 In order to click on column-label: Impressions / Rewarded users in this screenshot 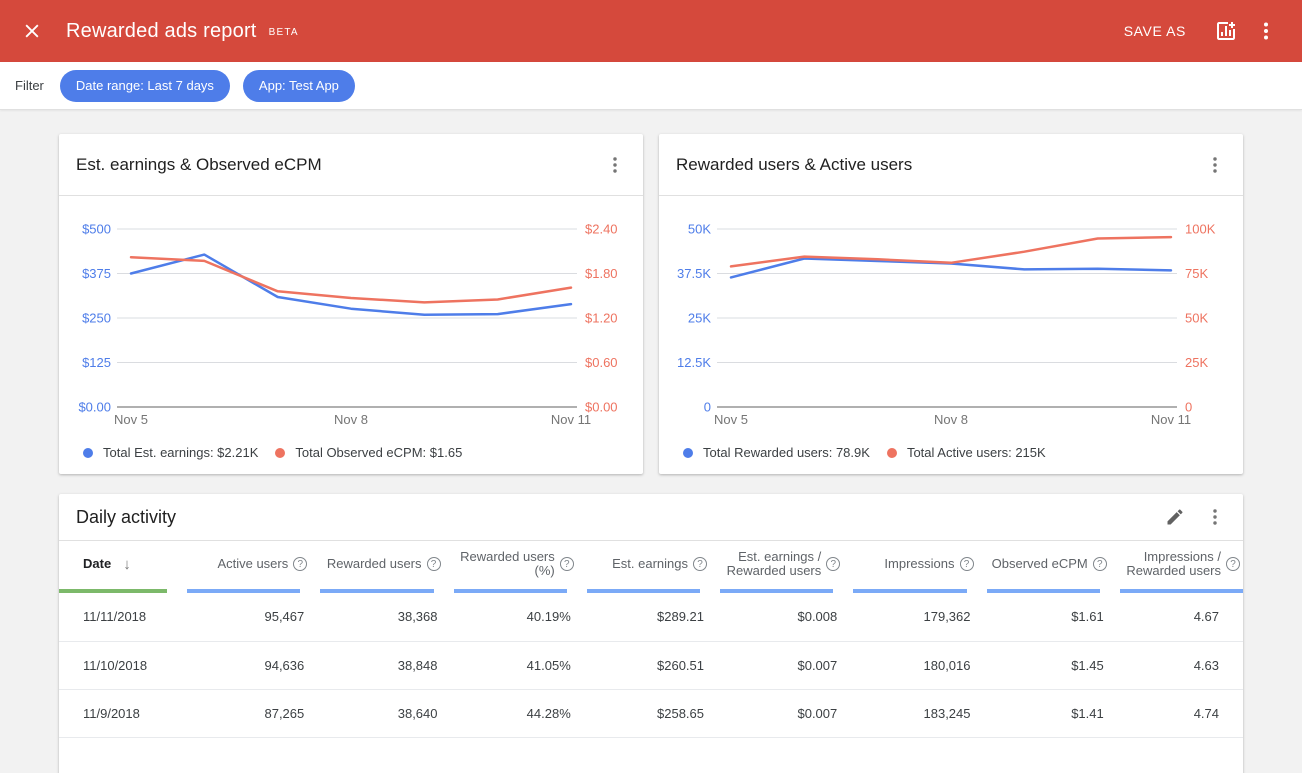, I will do `click(1173, 563)`.